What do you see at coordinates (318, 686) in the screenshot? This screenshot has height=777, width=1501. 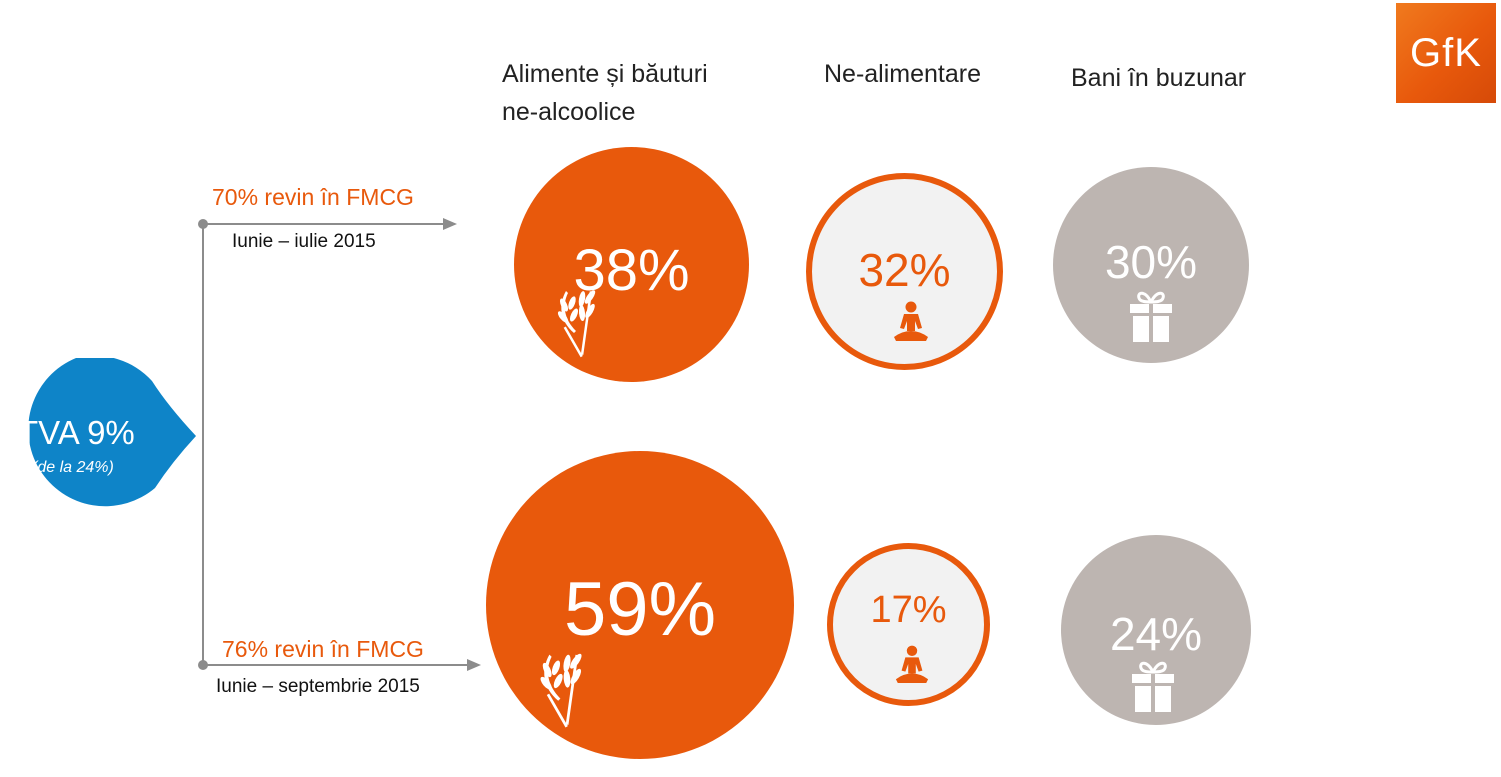 I see `period-2-date: Iunie – septembrie 2015` at bounding box center [318, 686].